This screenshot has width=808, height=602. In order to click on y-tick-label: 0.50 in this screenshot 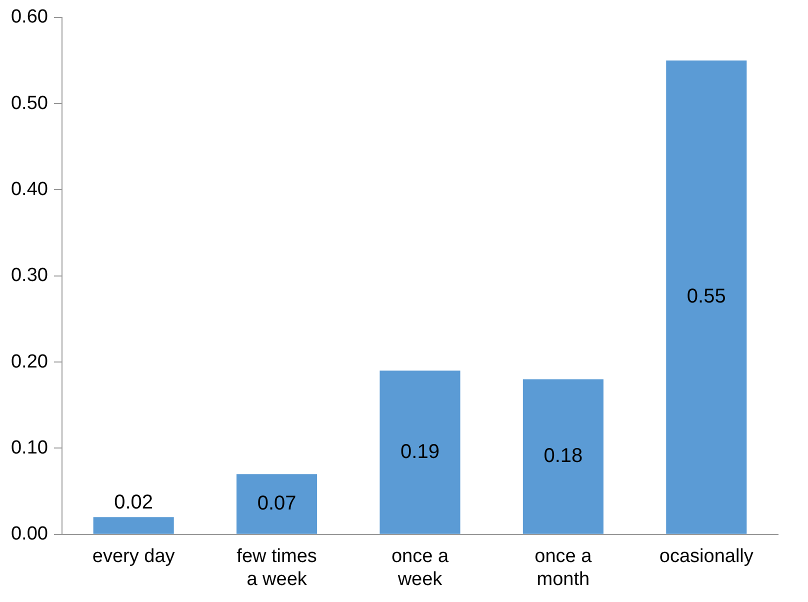, I will do `click(29, 103)`.